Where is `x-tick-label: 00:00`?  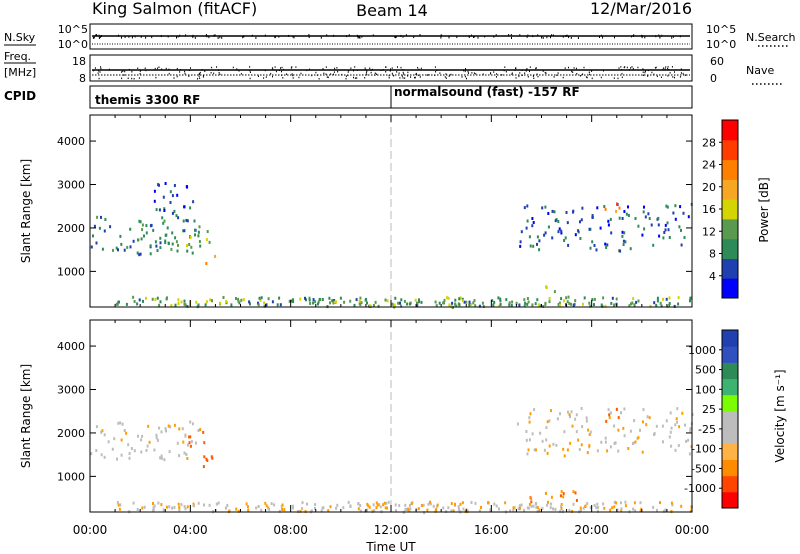
x-tick-label: 00:00 is located at coordinates (90, 530).